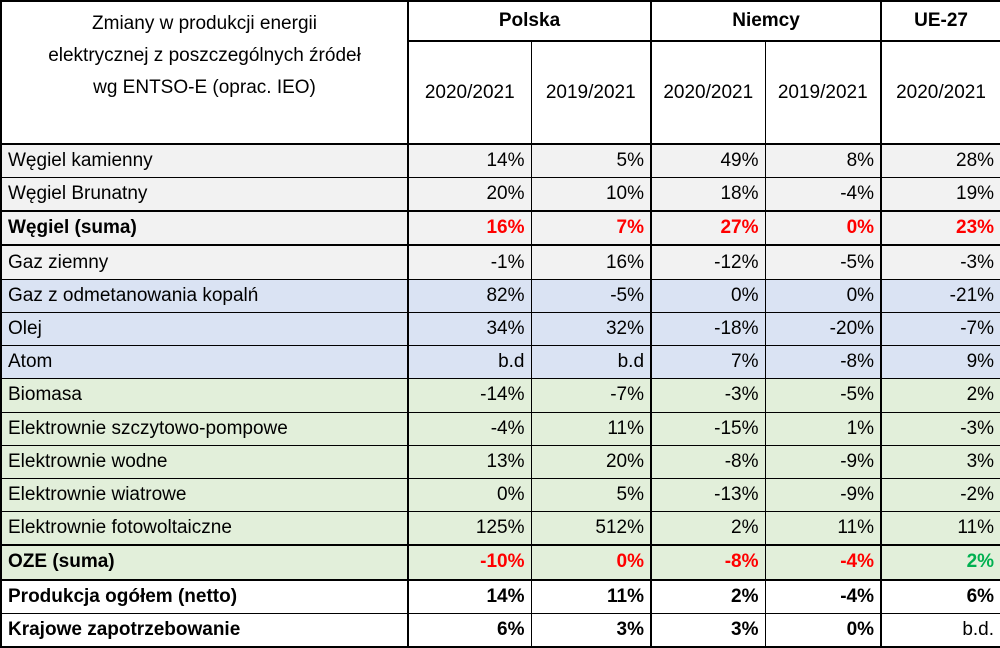 The width and height of the screenshot is (1000, 648). What do you see at coordinates (204, 495) in the screenshot?
I see `row-label: Elektrownie wiatrowe` at bounding box center [204, 495].